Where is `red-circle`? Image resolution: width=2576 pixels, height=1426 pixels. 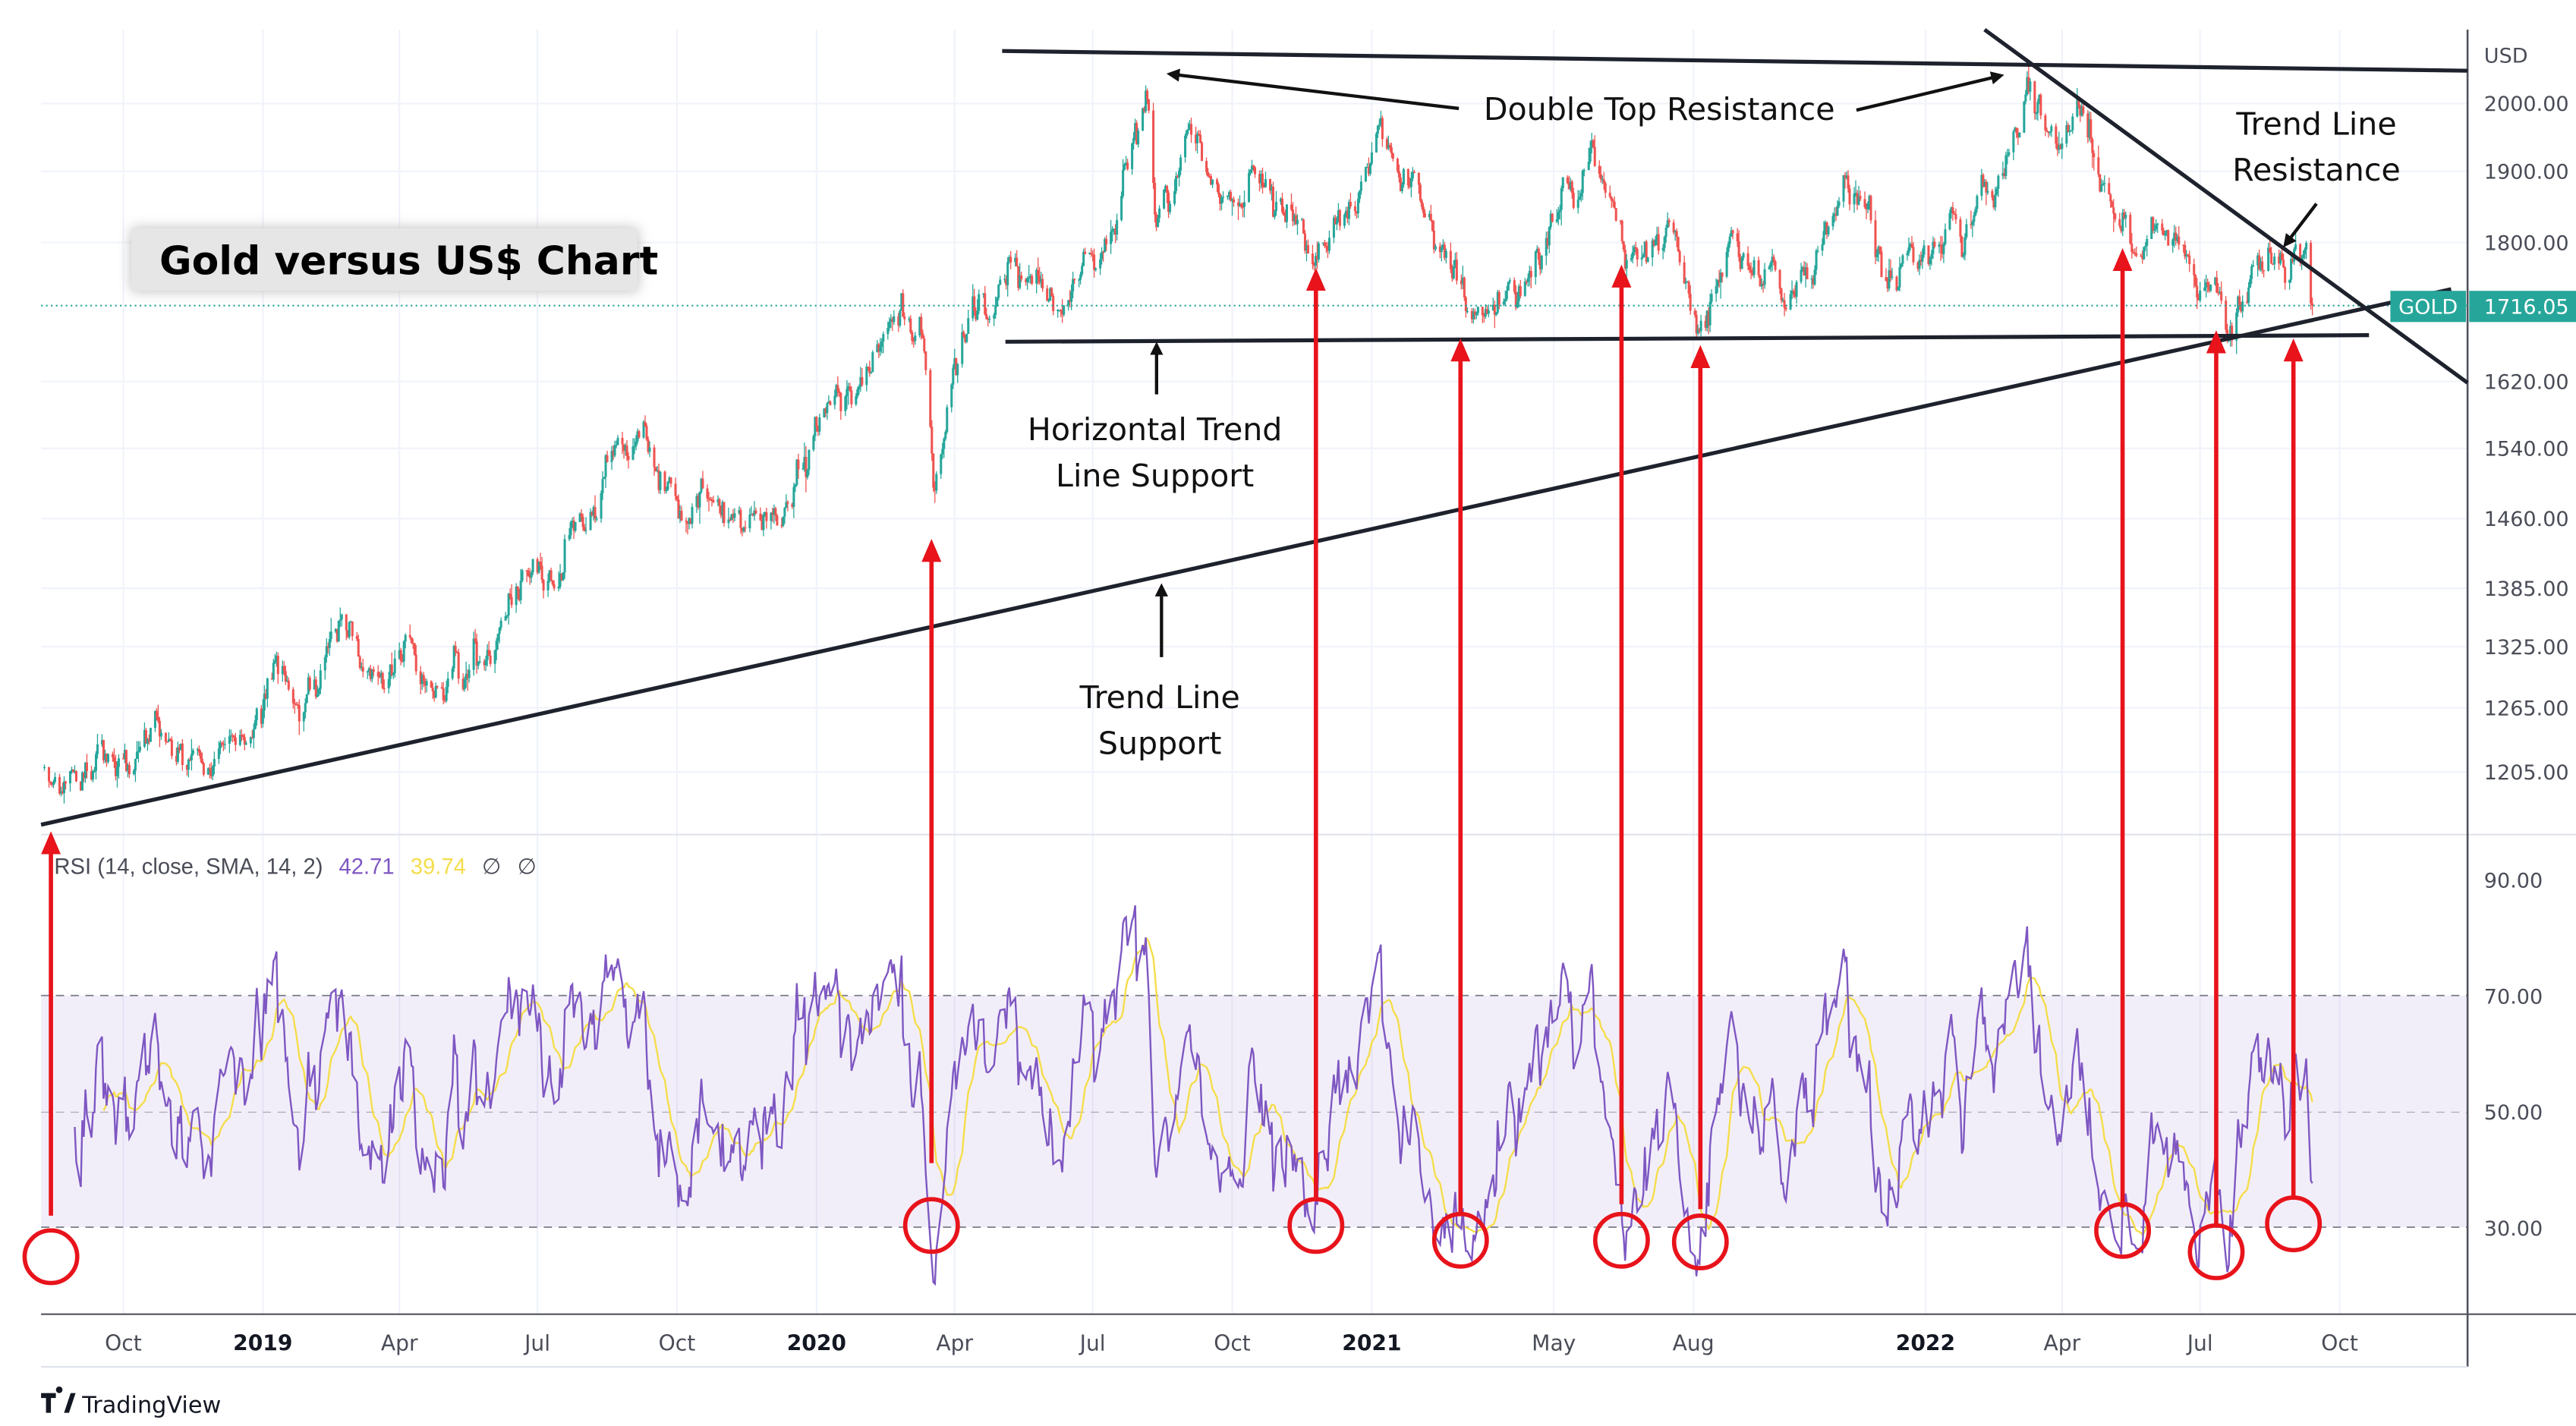 red-circle is located at coordinates (2293, 1224).